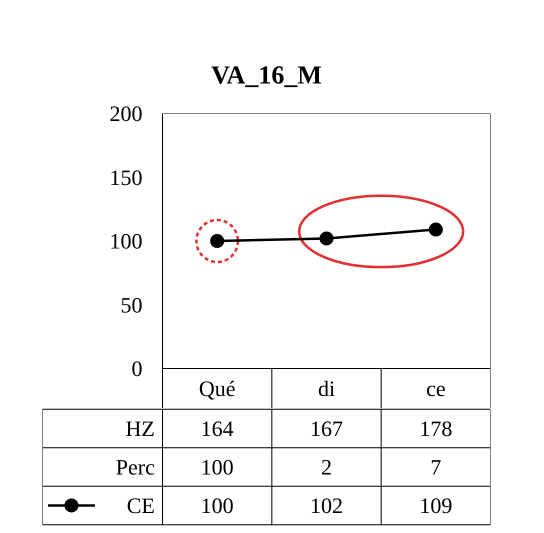  What do you see at coordinates (137, 368) in the screenshot?
I see `y-tick-label: 0` at bounding box center [137, 368].